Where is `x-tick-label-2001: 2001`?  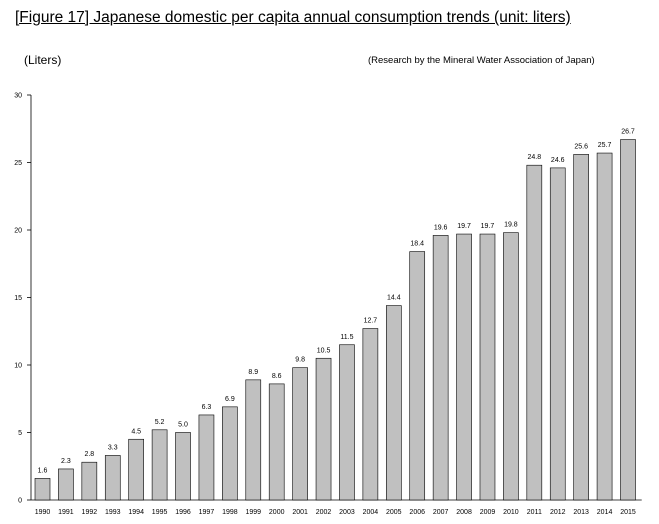 x-tick-label-2001: 2001 is located at coordinates (300, 512).